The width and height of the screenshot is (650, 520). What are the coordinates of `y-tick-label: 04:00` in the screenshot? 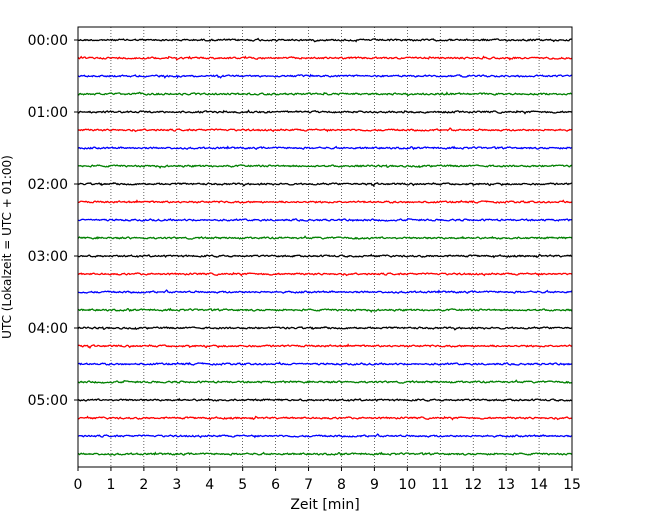 It's located at (48, 329).